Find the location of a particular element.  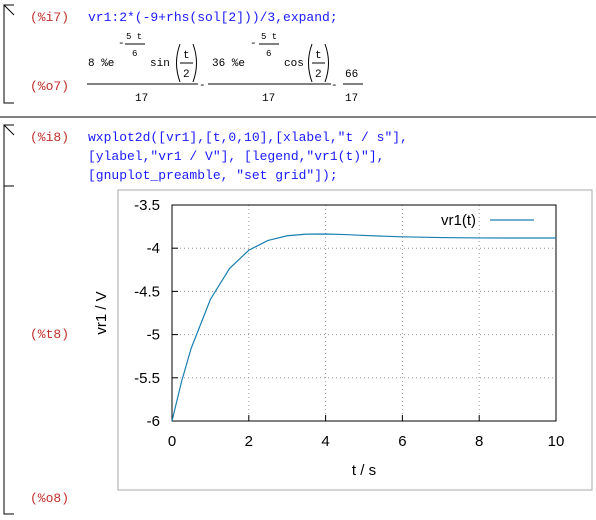

y-tick-label: -4.5 is located at coordinates (147, 291).